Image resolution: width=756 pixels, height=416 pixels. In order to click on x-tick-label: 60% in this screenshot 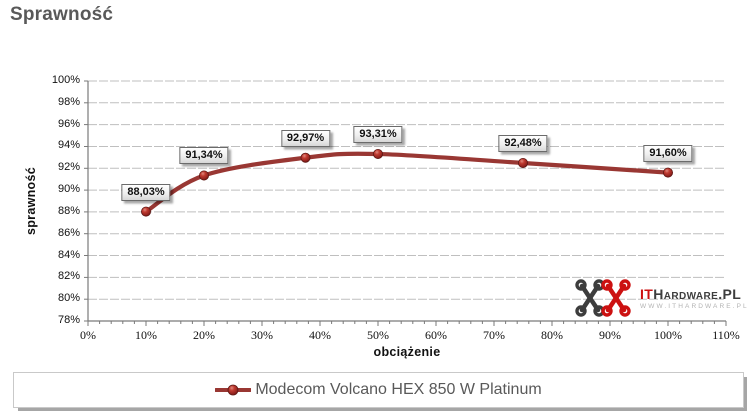, I will do `click(436, 335)`.